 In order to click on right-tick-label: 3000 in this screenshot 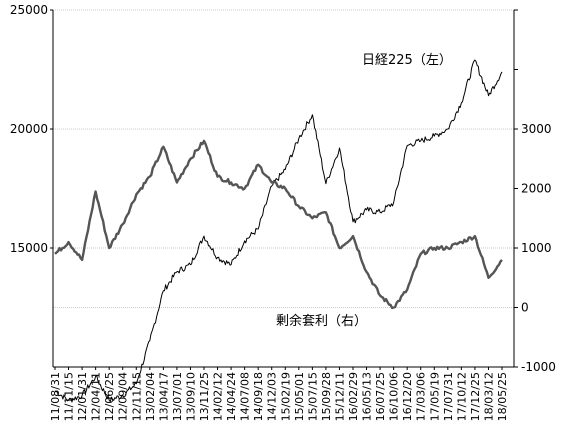, I will do `click(536, 129)`.